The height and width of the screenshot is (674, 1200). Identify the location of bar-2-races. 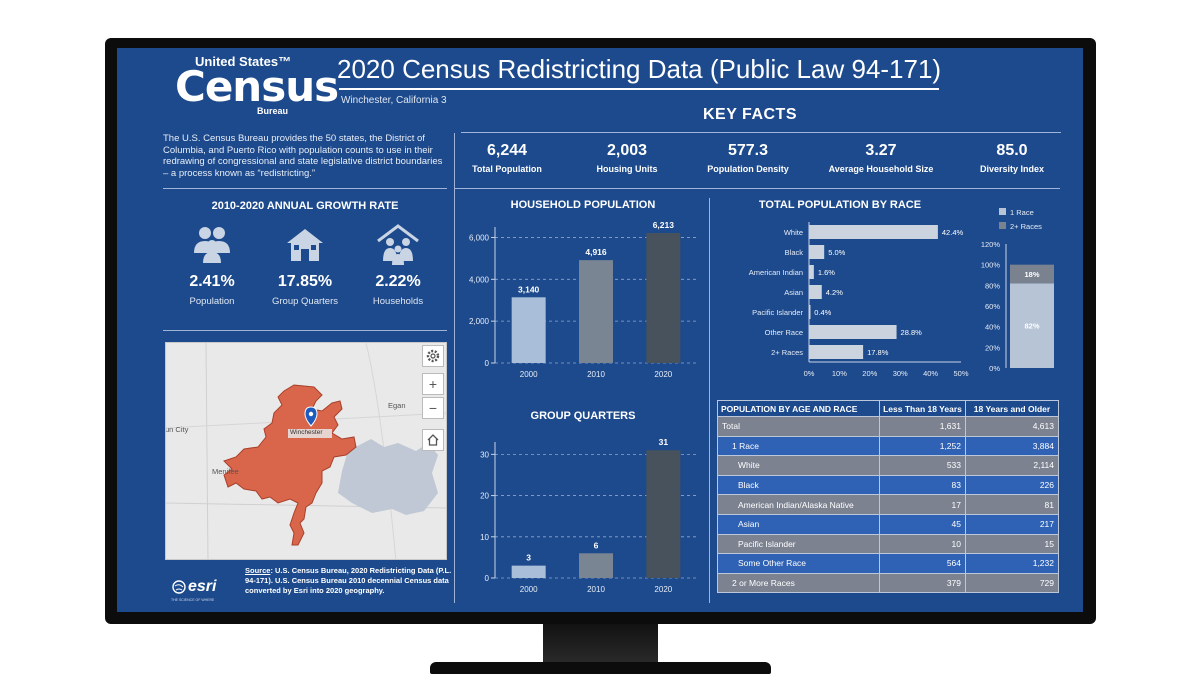
(836, 352).